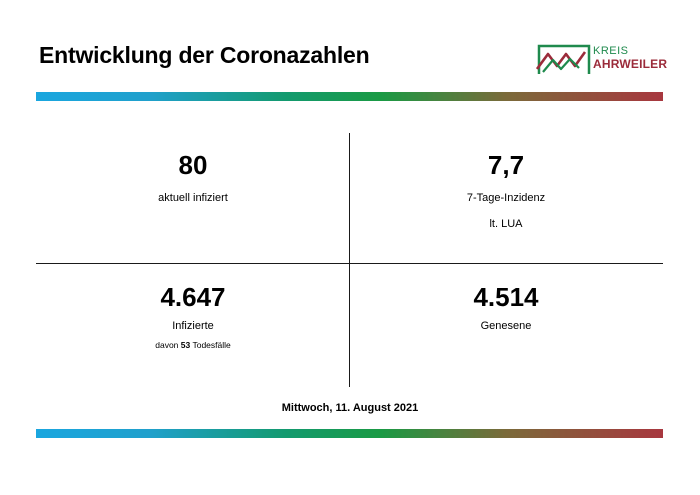 The width and height of the screenshot is (700, 495). What do you see at coordinates (349, 433) in the screenshot?
I see `bottom-gradient-bar` at bounding box center [349, 433].